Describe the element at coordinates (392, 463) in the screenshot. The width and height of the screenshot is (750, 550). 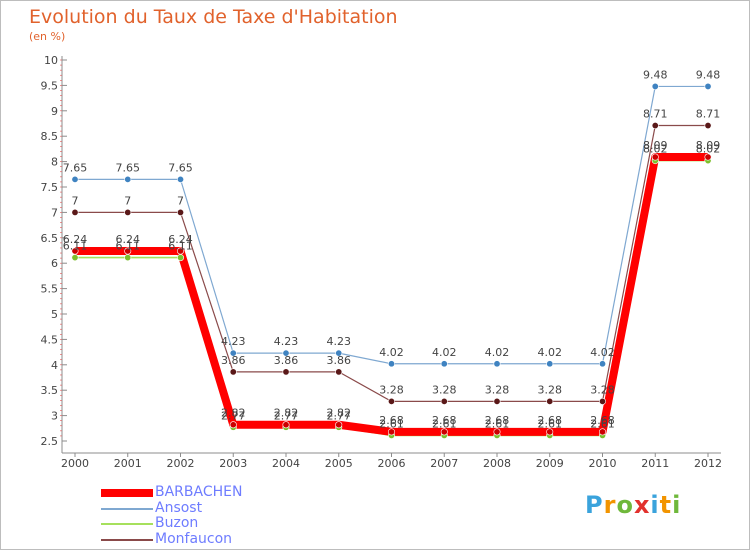
I see `x-tick-label: 2006` at that location.